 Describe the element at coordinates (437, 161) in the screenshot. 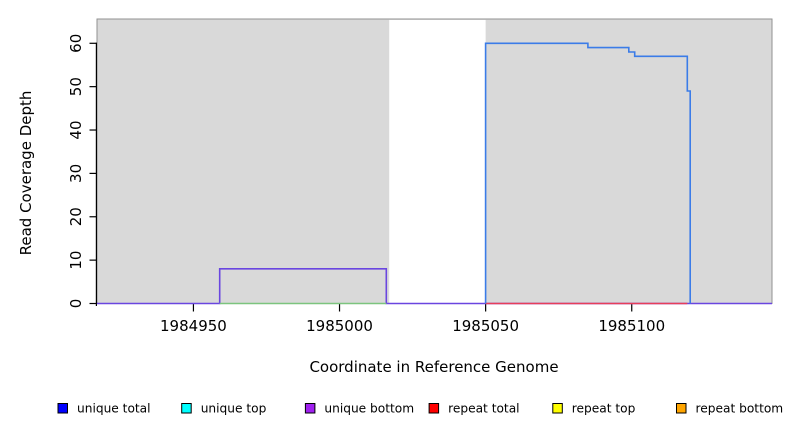

I see `no-data-region` at that location.